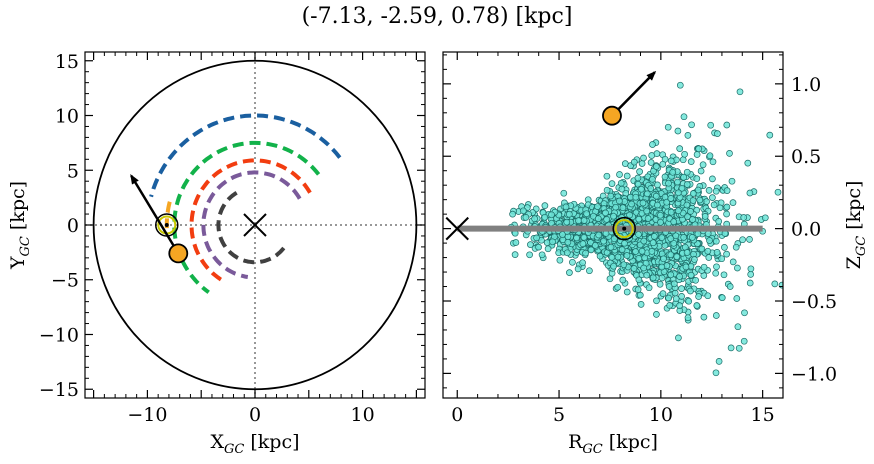 This screenshot has height=464, width=874. I want to click on right-galactic-center-marker, so click(457, 228).